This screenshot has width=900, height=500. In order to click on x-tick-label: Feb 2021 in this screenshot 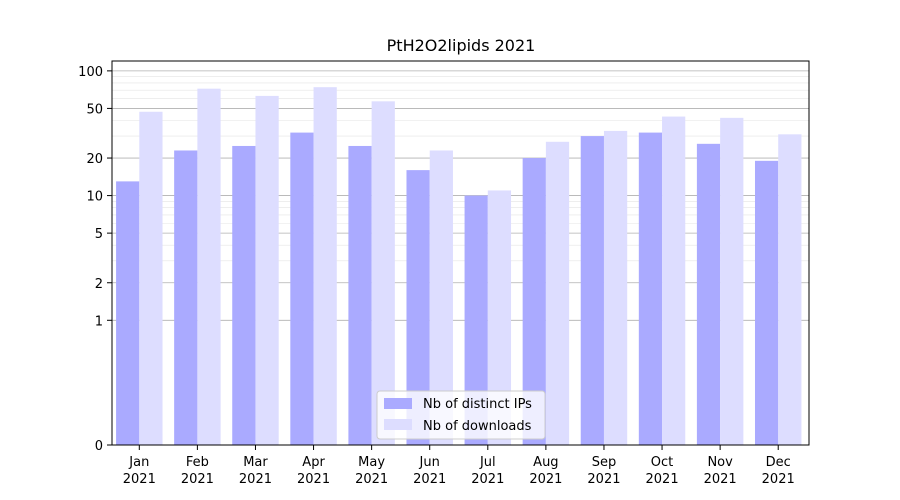, I will do `click(197, 471)`.